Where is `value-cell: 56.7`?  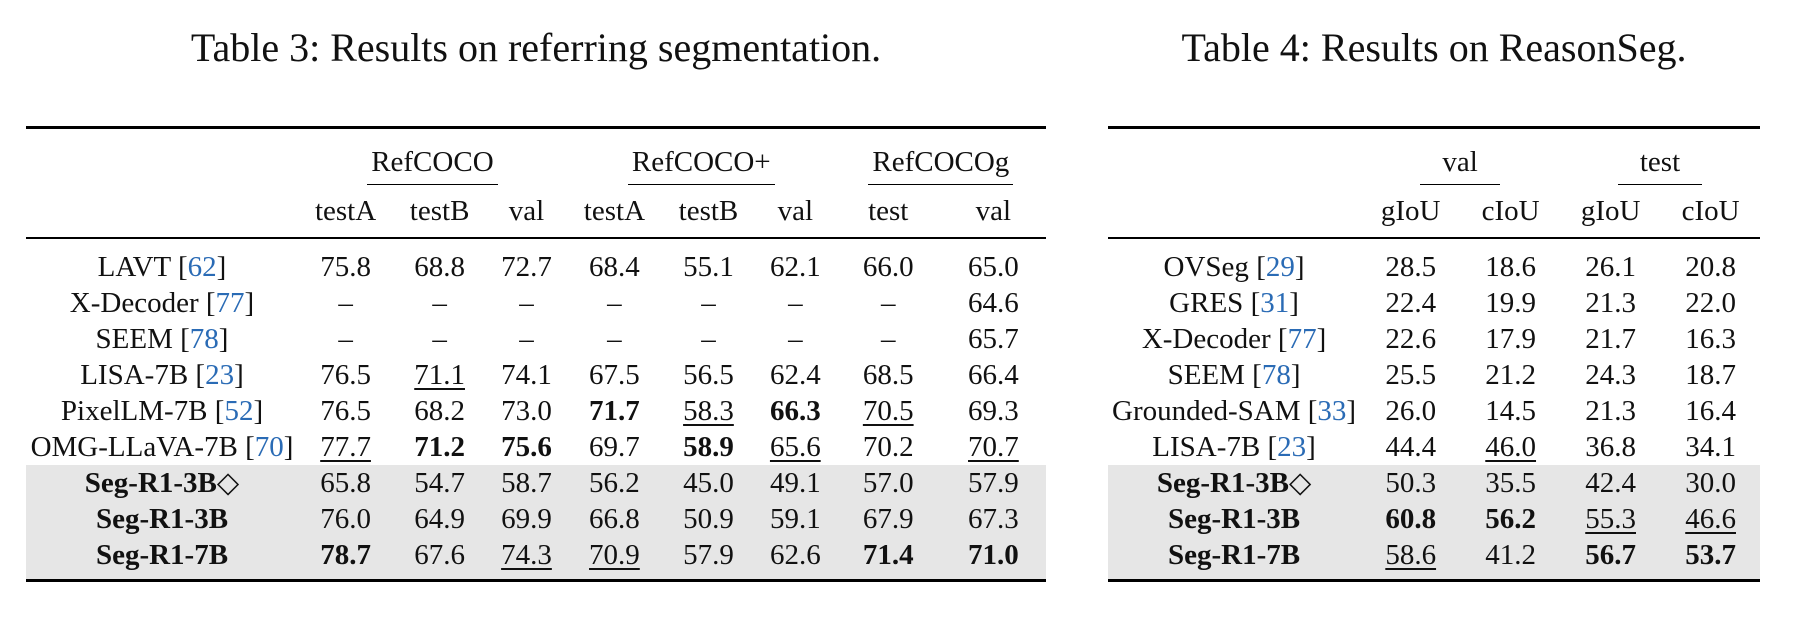 value-cell: 56.7 is located at coordinates (1611, 555).